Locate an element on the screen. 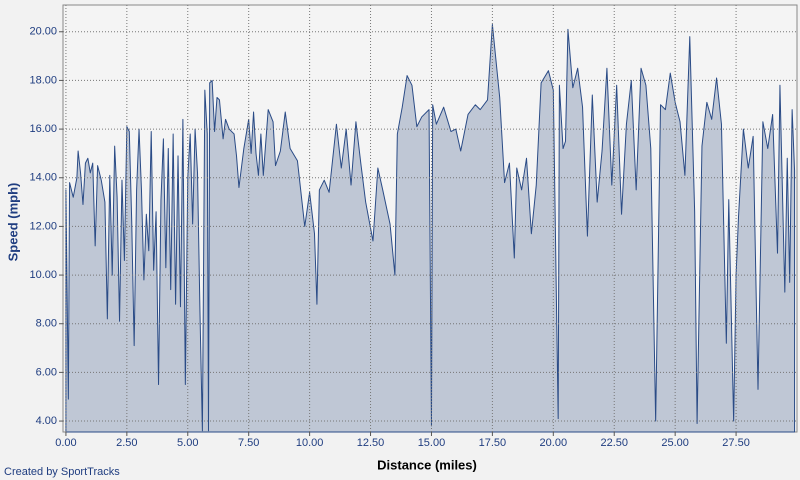  x-tick-label: 0.00 is located at coordinates (65, 443).